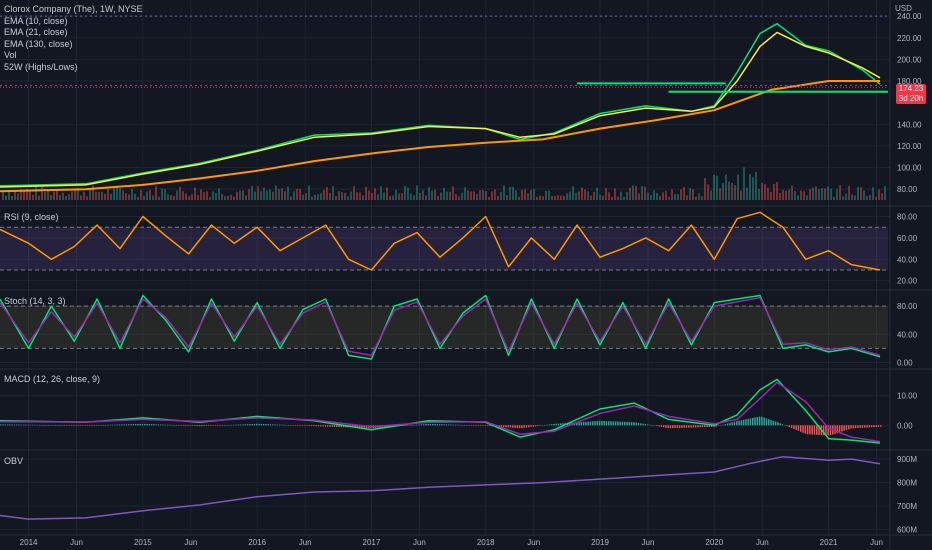 This screenshot has width=932, height=550. What do you see at coordinates (909, 59) in the screenshot?
I see `price-axis-label: 200.00` at bounding box center [909, 59].